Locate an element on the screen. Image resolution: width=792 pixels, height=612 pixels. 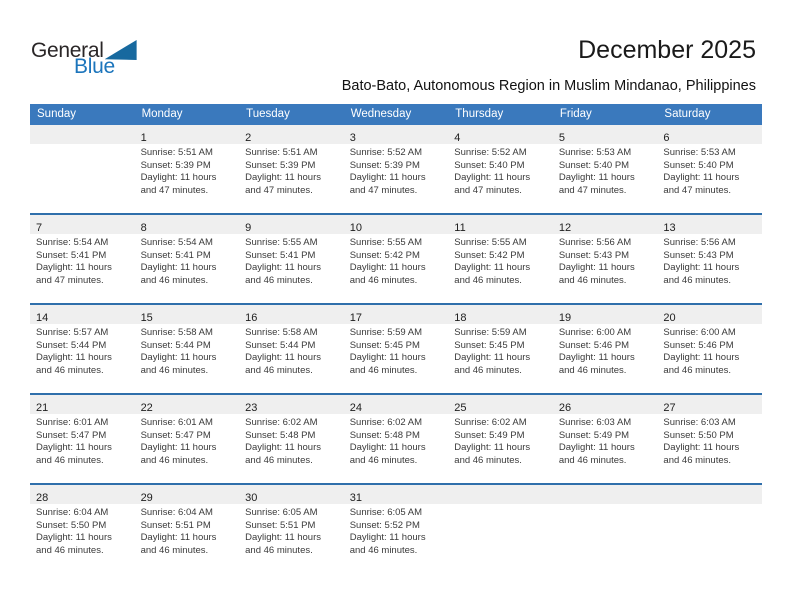
day-number-band: 12 is located at coordinates (605, 224).